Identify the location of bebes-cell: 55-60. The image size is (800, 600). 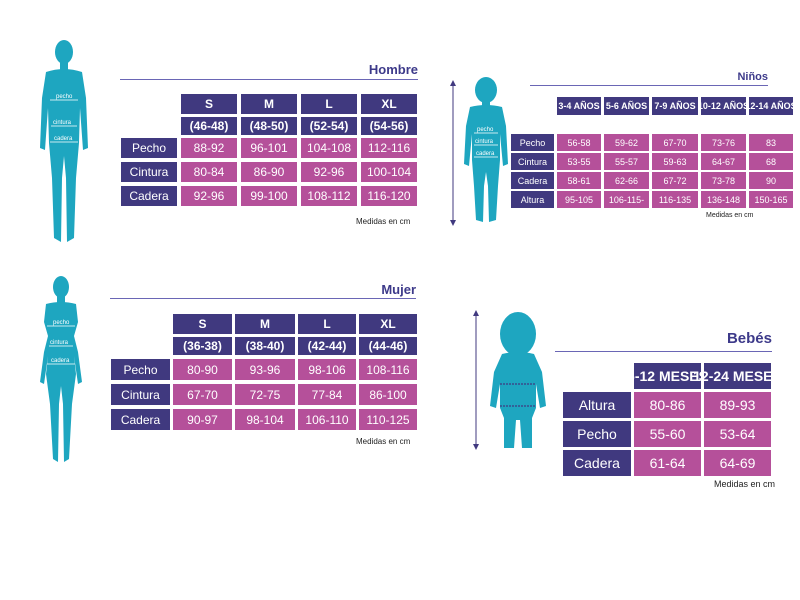
(667, 434).